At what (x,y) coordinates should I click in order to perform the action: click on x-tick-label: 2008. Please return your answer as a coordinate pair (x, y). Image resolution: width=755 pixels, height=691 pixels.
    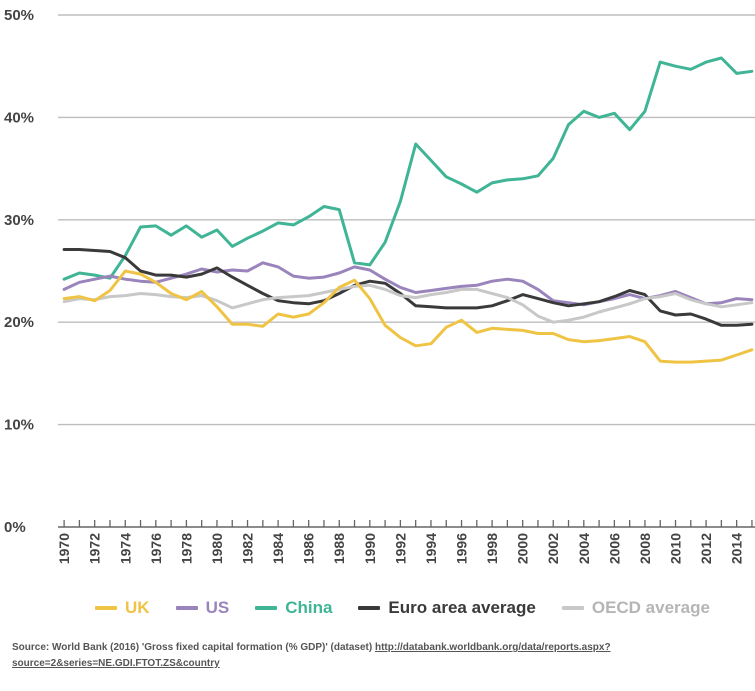
    Looking at the image, I should click on (645, 548).